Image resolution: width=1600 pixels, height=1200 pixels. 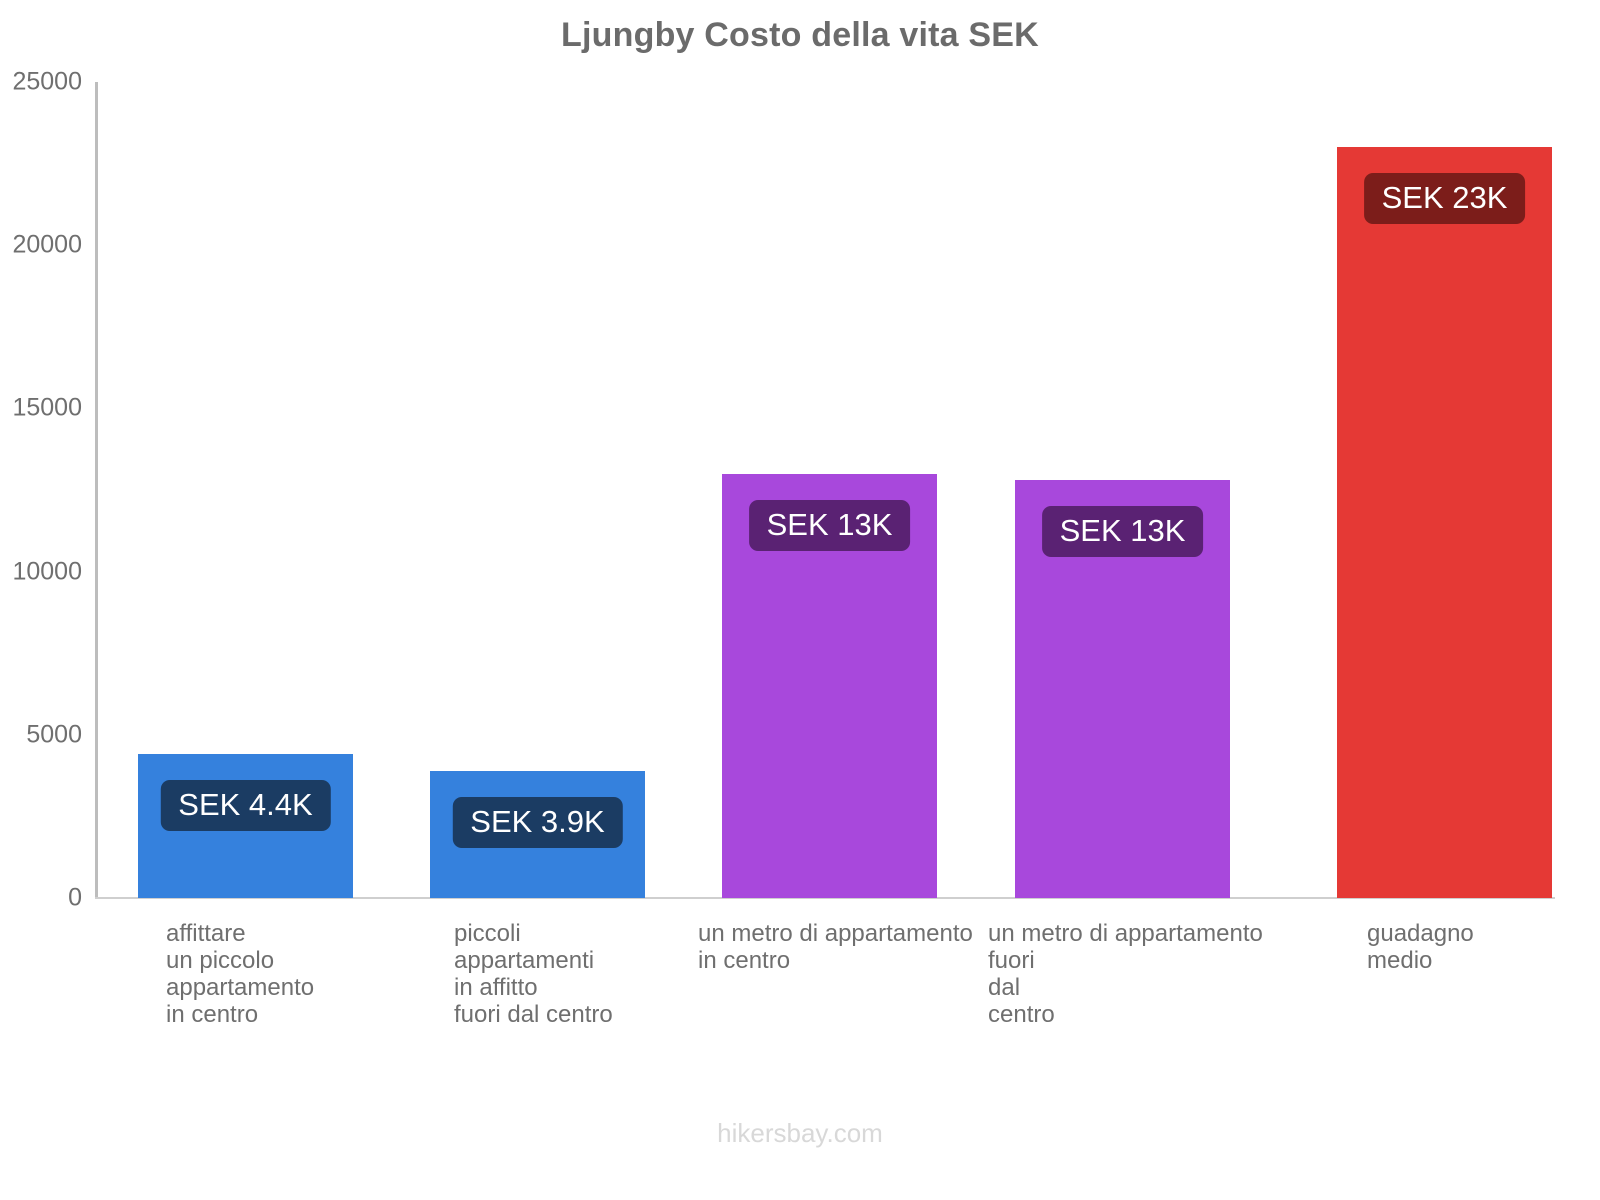 I want to click on bar-5: SEK 23K, so click(x=1444, y=522).